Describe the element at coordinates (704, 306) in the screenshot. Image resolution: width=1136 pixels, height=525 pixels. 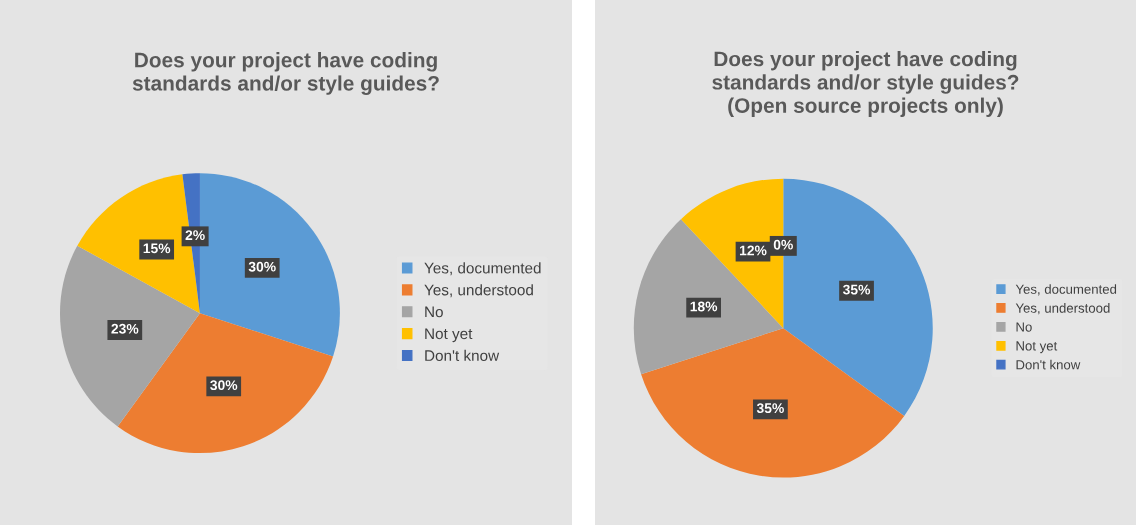
I see `data-label: 18%` at that location.